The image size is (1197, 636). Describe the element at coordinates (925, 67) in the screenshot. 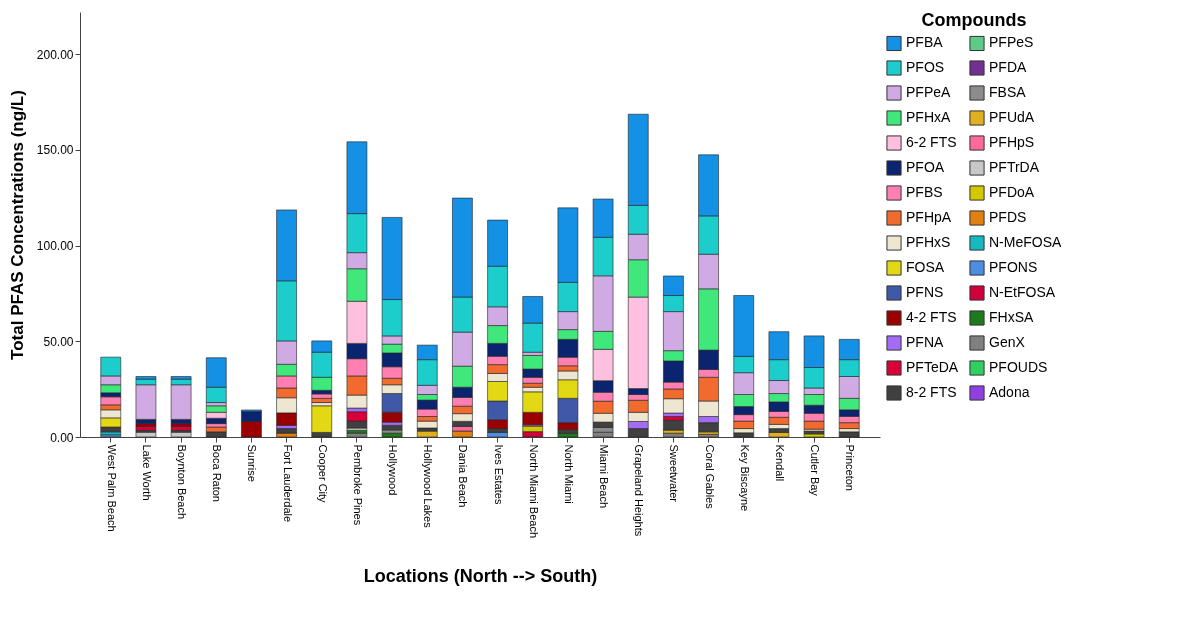

I see `legend-label: PFOS` at that location.